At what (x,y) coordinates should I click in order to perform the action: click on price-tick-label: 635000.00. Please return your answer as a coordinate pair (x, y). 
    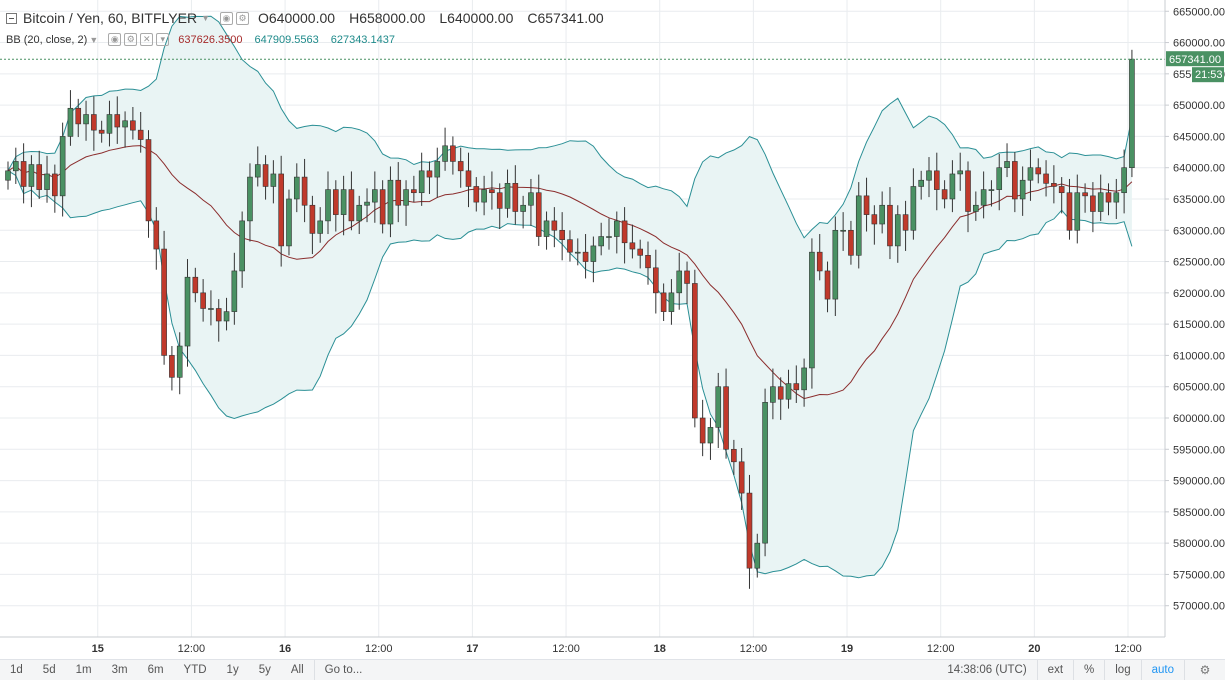
    Looking at the image, I should click on (1199, 200).